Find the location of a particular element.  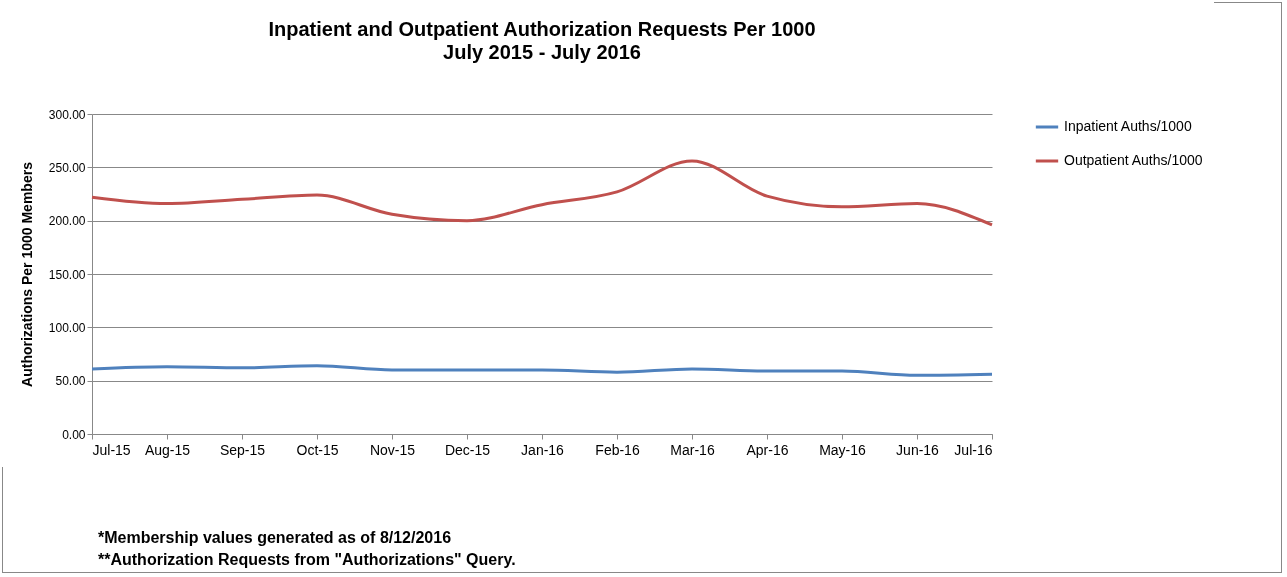

x-tick-label: Mar-16 is located at coordinates (692, 449).